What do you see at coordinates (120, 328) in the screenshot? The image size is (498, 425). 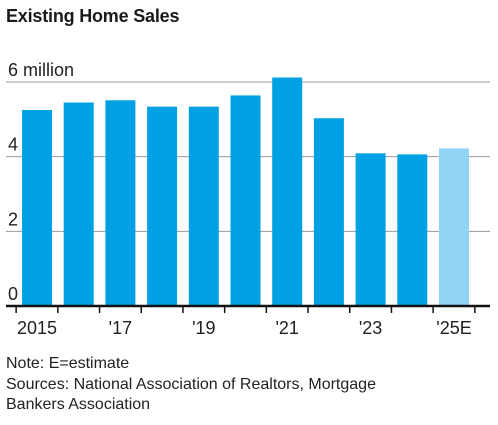 I see `x-tick-label-'17: '17` at bounding box center [120, 328].